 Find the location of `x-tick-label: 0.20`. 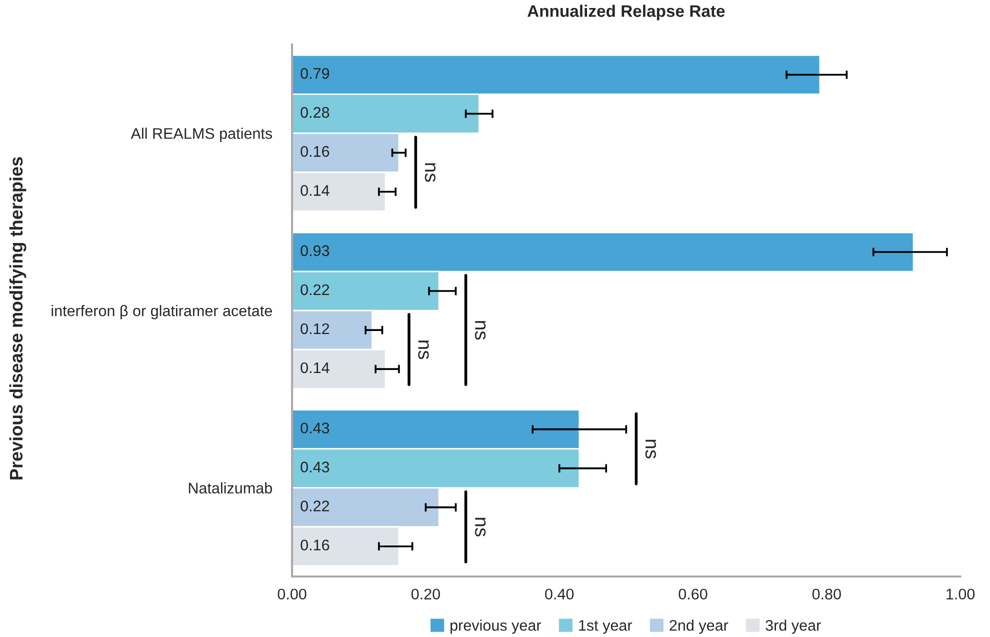

x-tick-label: 0.20 is located at coordinates (425, 594).